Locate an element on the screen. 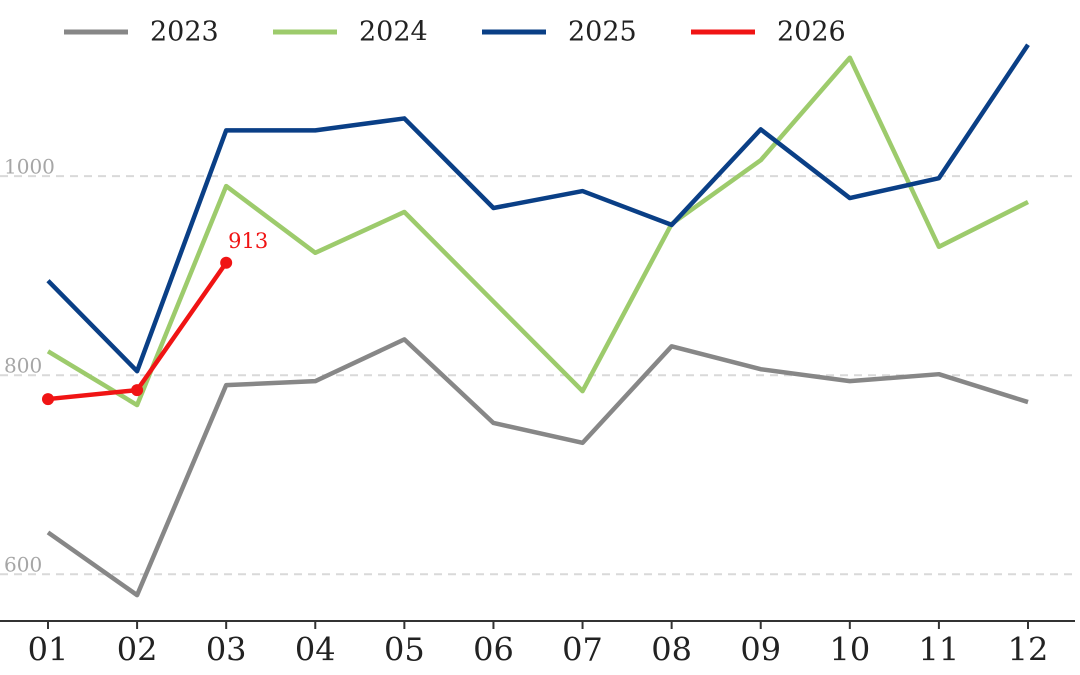 This screenshot has height=675, width=1080. y-tick-label: 600 is located at coordinates (23, 565).